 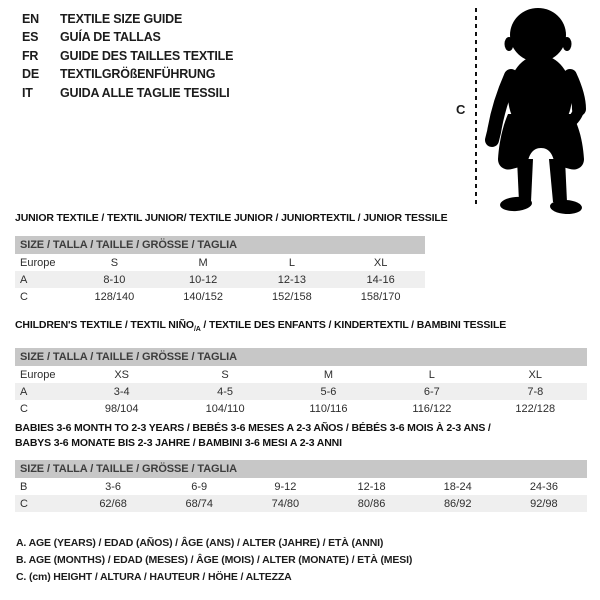 What do you see at coordinates (371, 486) in the screenshot?
I see `cell: 12-18` at bounding box center [371, 486].